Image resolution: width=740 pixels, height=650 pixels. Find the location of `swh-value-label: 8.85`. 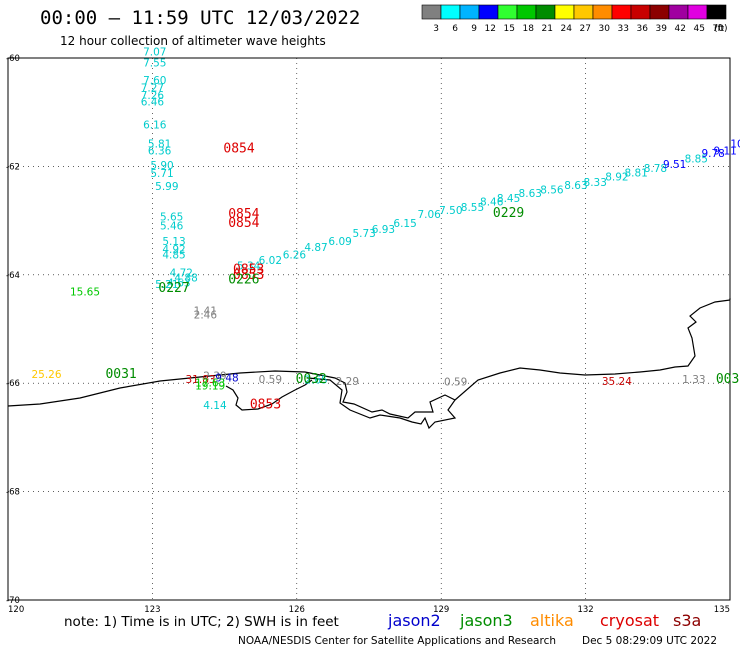

swh-value-label: 8.85 is located at coordinates (696, 160).